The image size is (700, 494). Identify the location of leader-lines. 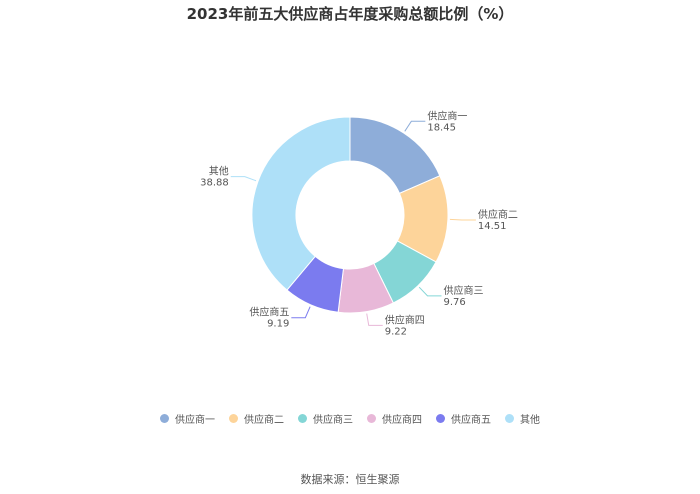
(353, 223).